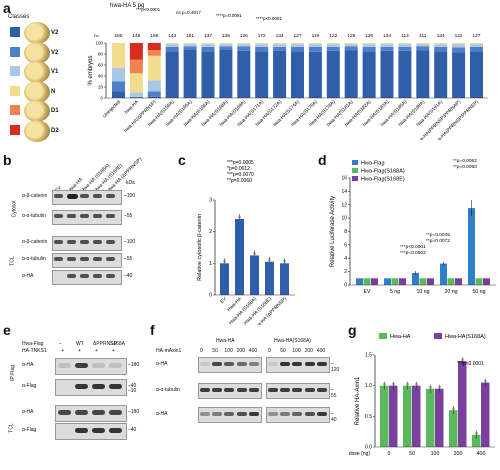 This screenshot has height=470, width=500. What do you see at coordinates (55, 33) in the screenshot?
I see `class-label: V2` at bounding box center [55, 33].